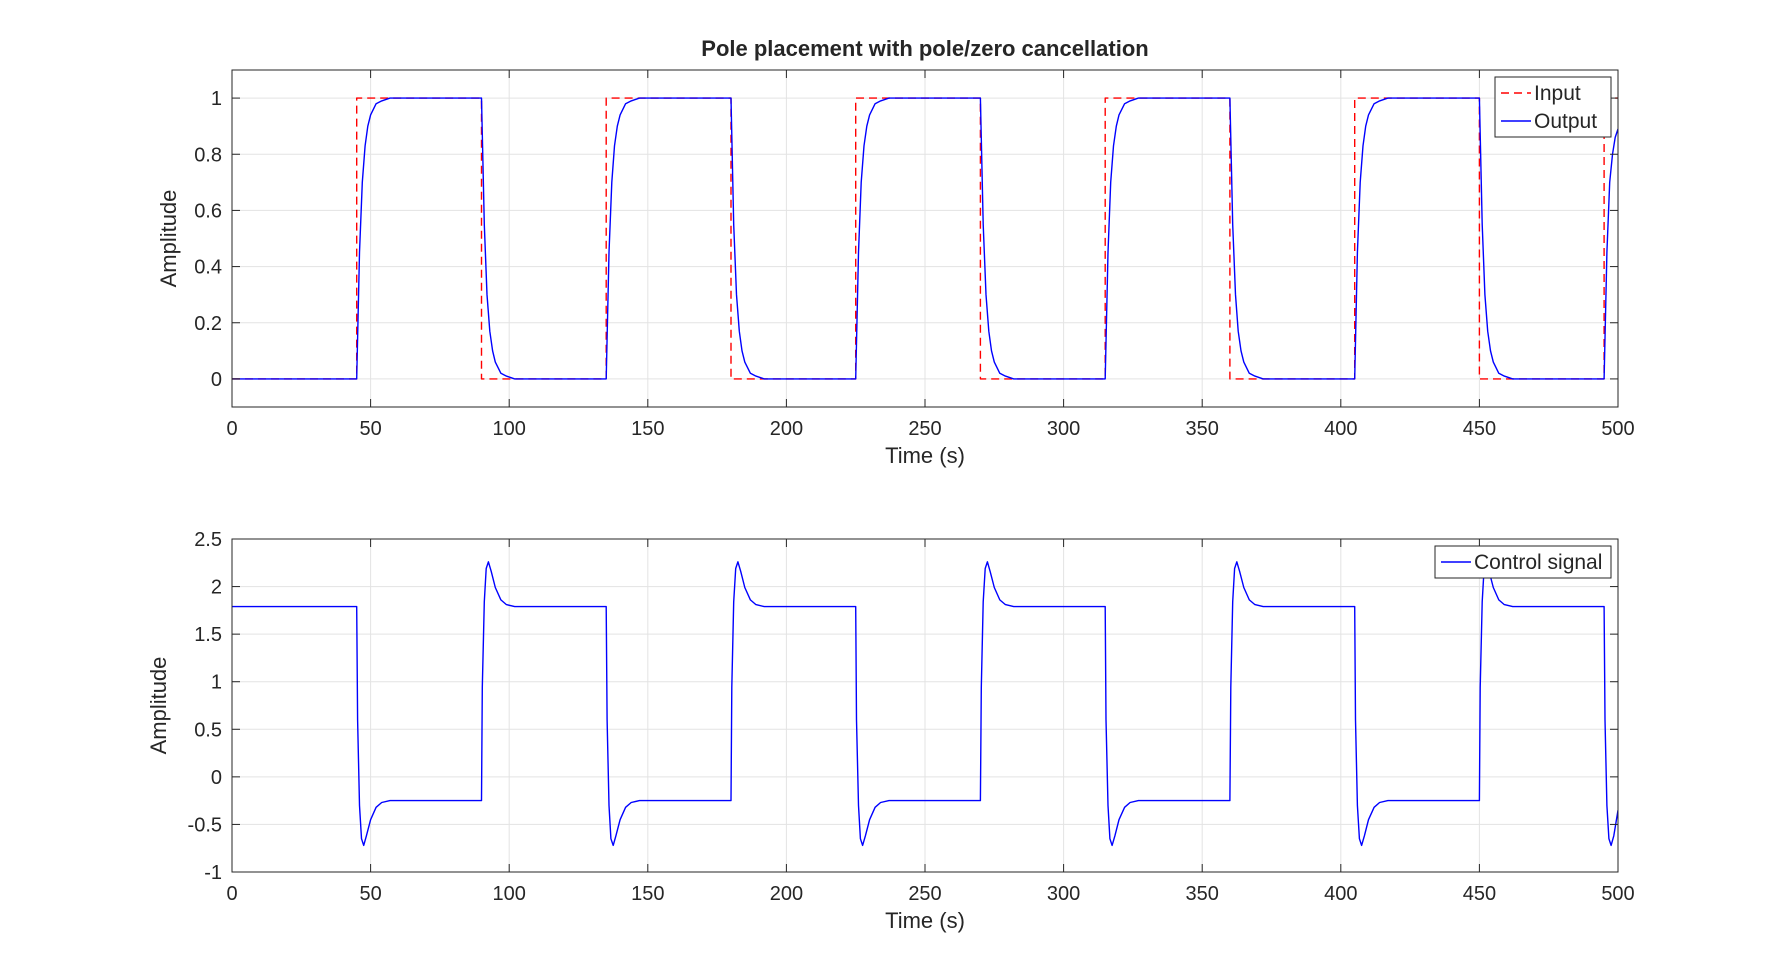 This screenshot has height=970, width=1770. Describe the element at coordinates (216, 588) in the screenshot. I see `y-tick-label: 2` at that location.